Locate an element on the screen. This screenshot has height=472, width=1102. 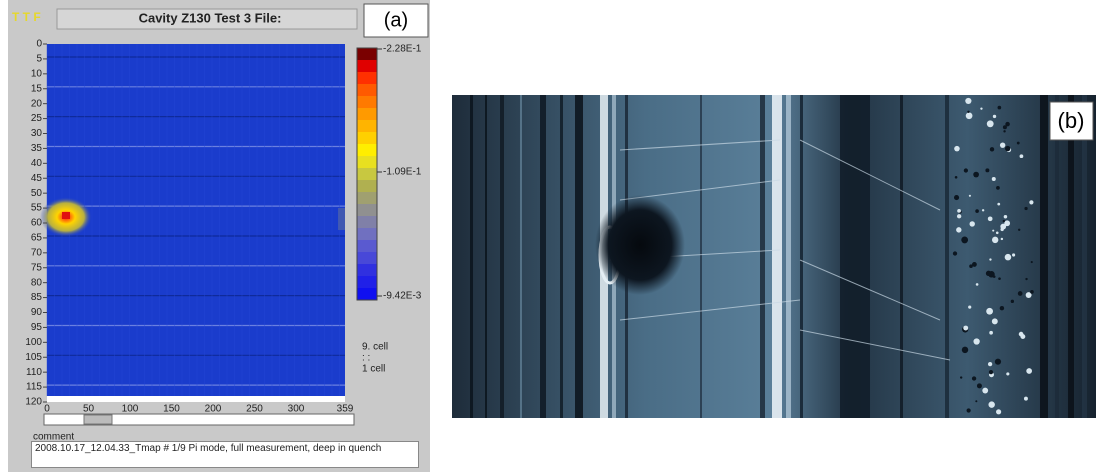
x-tick-label: 359 is located at coordinates (345, 409).